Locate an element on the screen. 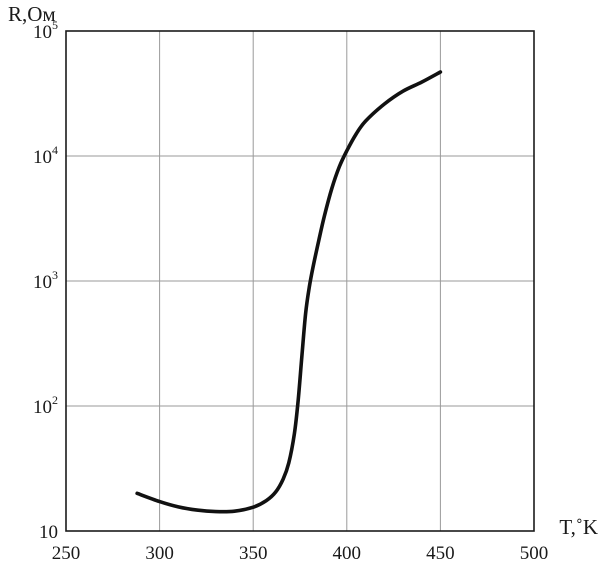  x-tick-label: 450 is located at coordinates (440, 552).